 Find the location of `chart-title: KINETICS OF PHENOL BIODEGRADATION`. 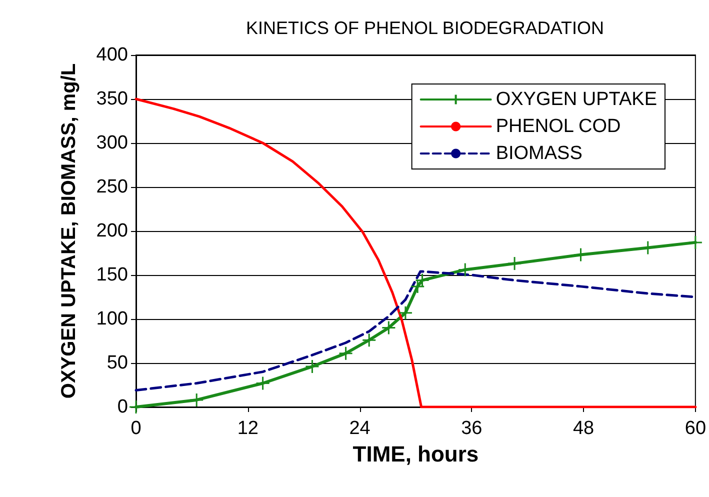

chart-title: KINETICS OF PHENOL BIODEGRADATION is located at coordinates (425, 28).